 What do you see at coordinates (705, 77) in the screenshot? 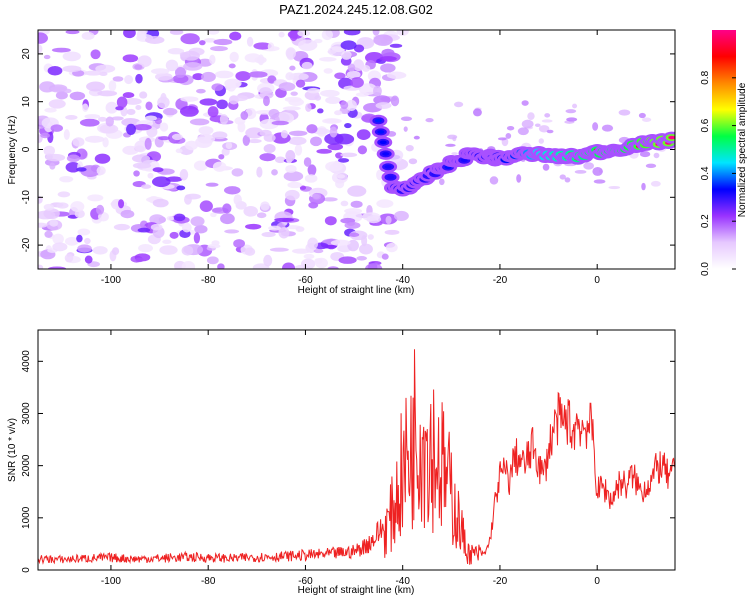
I see `colorbar-tick-label: 0.8` at bounding box center [705, 77].